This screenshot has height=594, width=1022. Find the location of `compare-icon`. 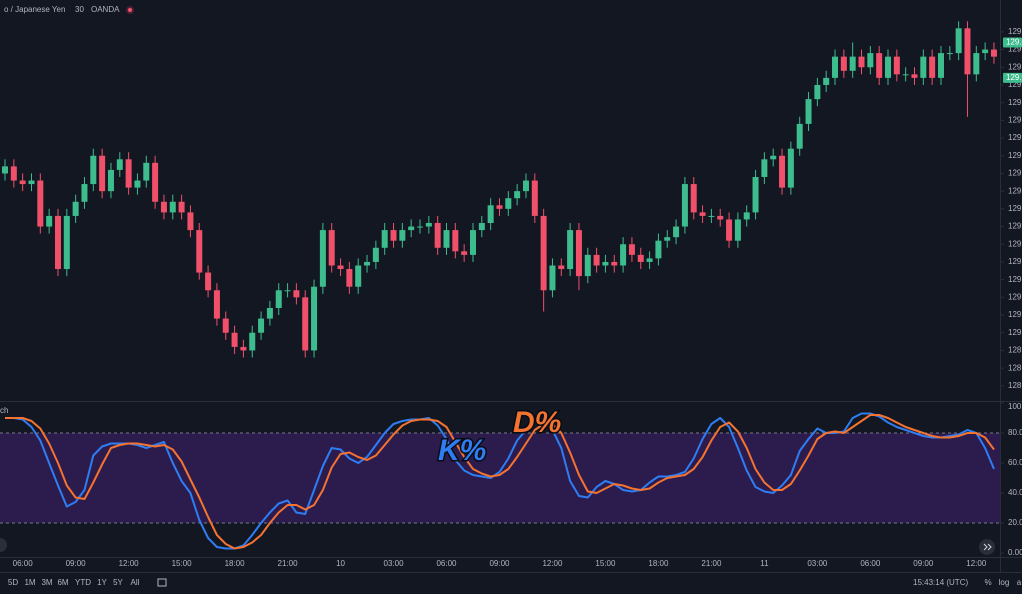

compare-icon is located at coordinates (162, 582).